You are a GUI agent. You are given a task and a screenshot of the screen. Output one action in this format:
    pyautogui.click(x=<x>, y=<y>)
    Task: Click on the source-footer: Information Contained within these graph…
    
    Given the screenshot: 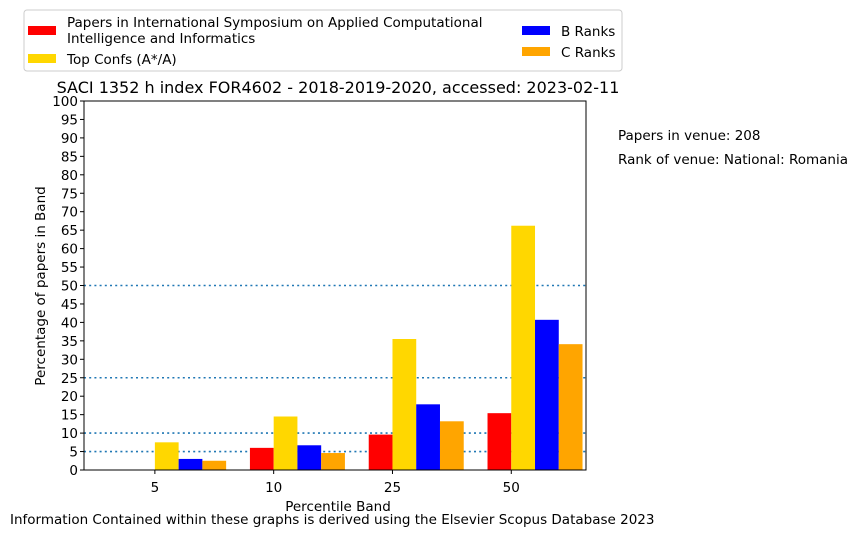 What is the action you would take?
    pyautogui.click(x=332, y=520)
    